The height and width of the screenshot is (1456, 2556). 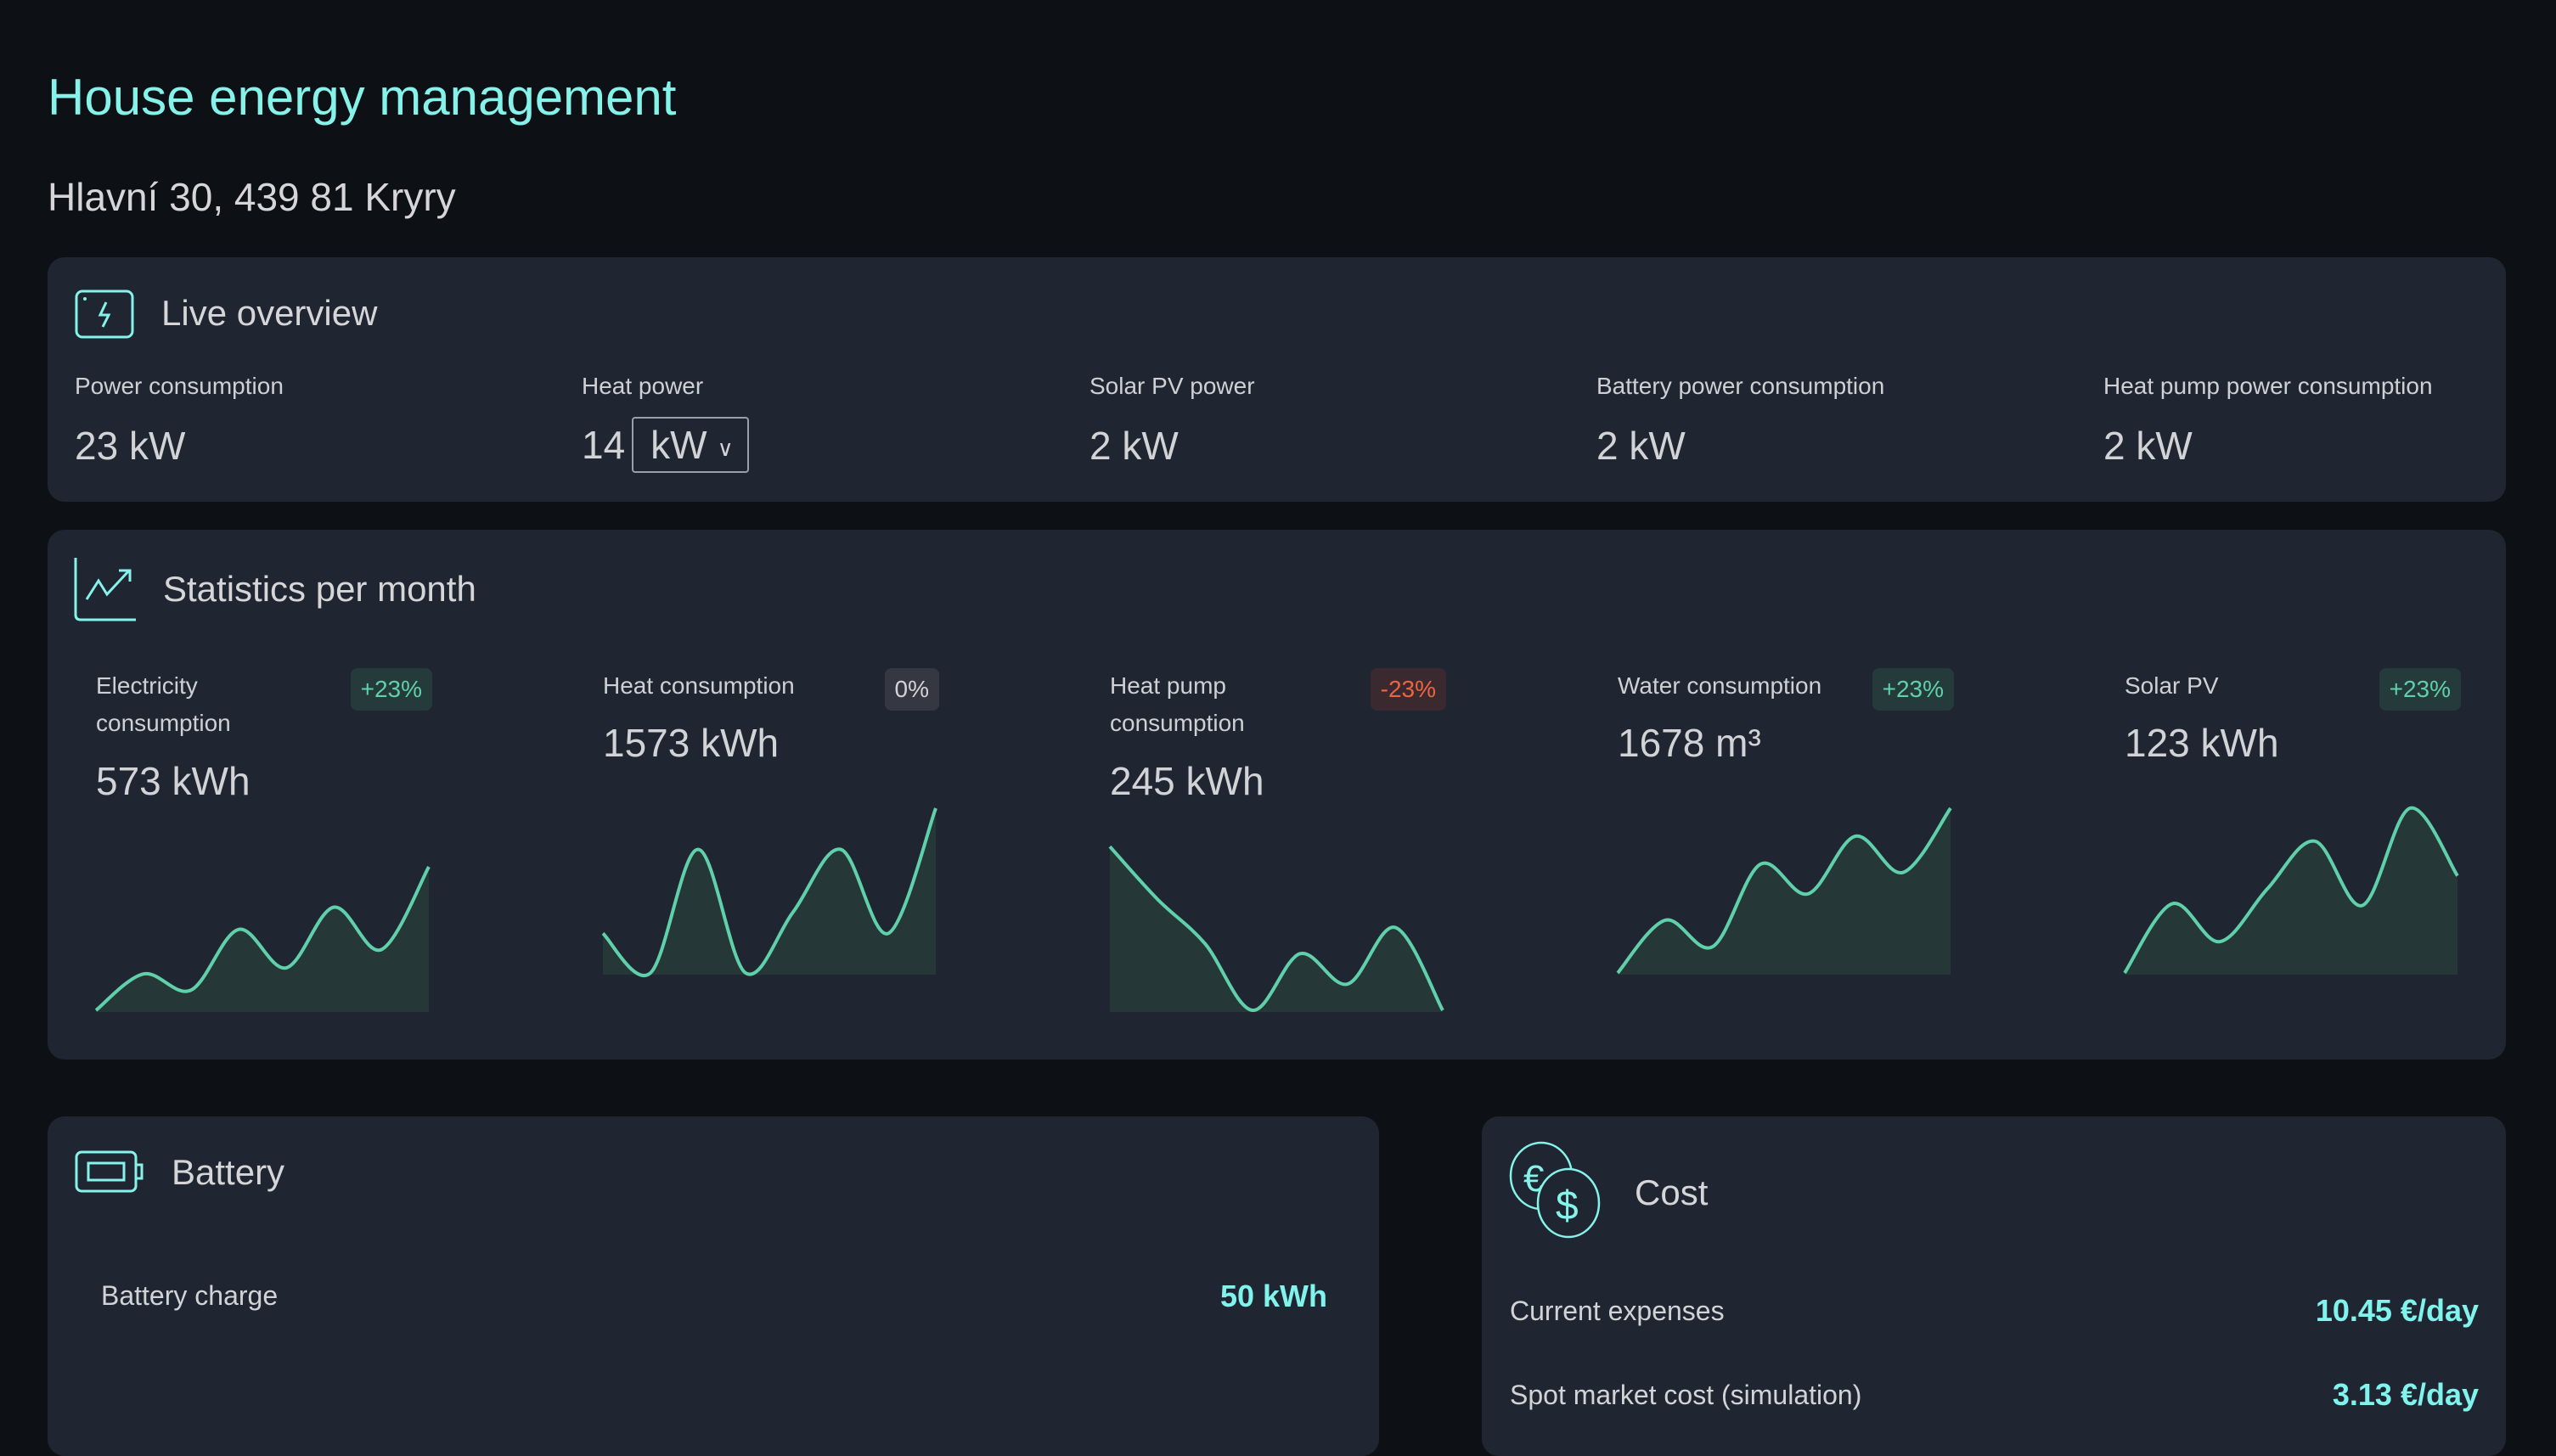 I want to click on stat-value: 573 kWh, so click(x=173, y=781).